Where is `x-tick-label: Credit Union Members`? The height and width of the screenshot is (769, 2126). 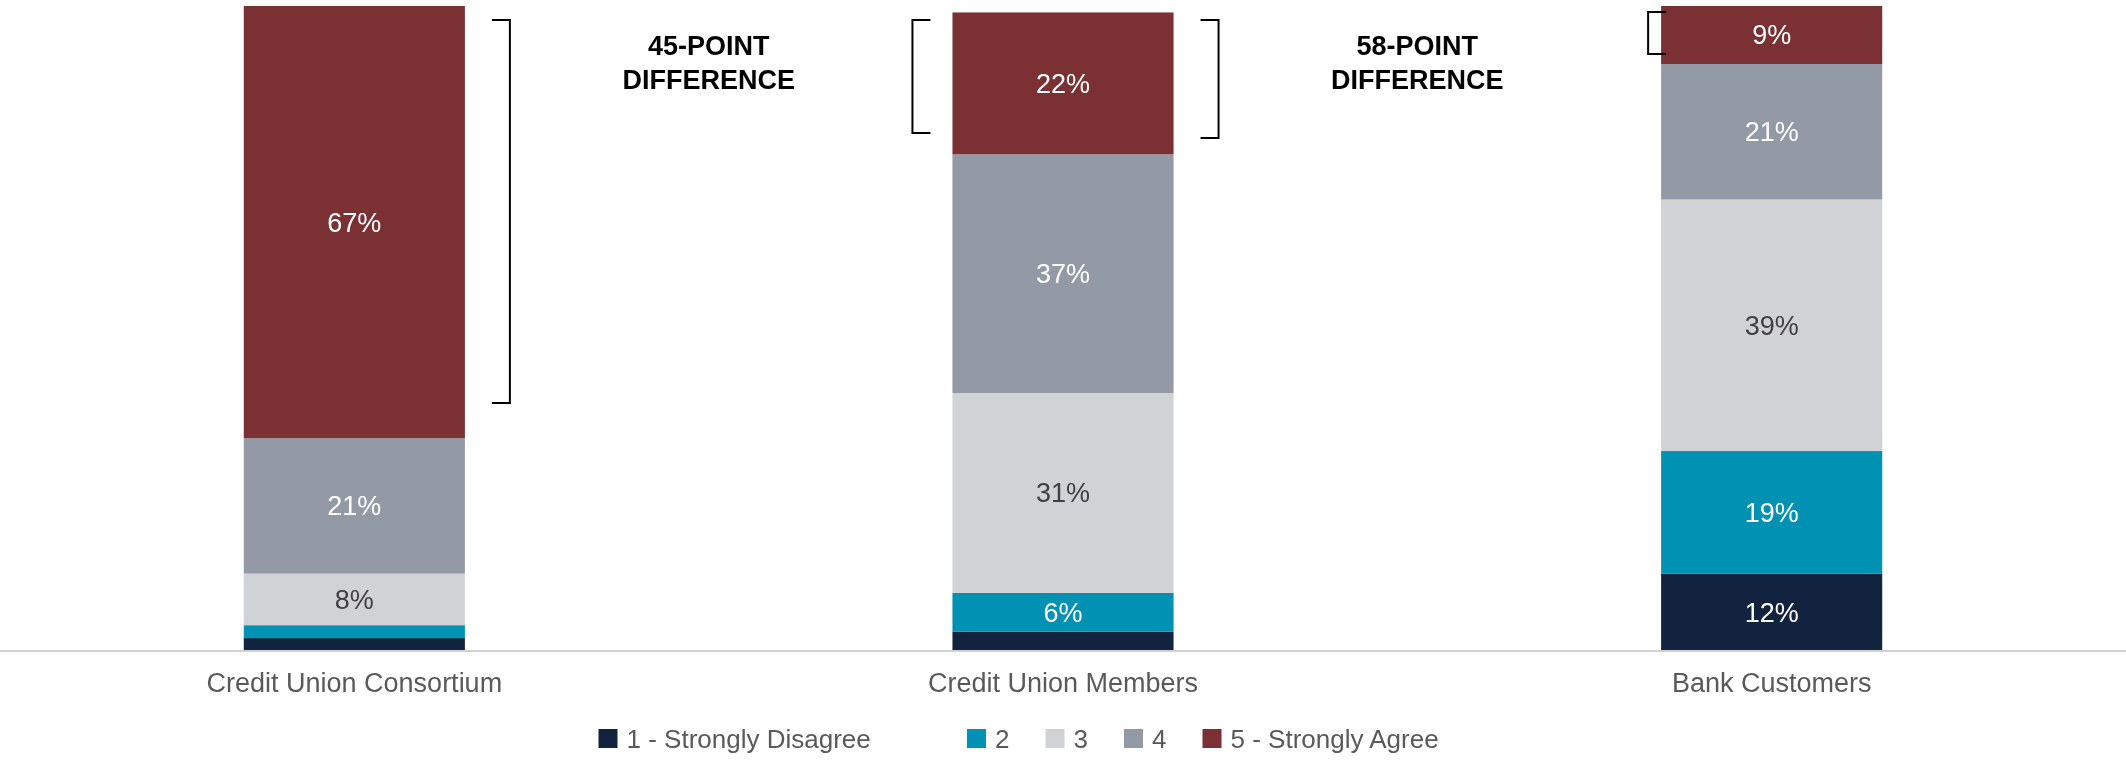
x-tick-label: Credit Union Members is located at coordinates (1063, 683).